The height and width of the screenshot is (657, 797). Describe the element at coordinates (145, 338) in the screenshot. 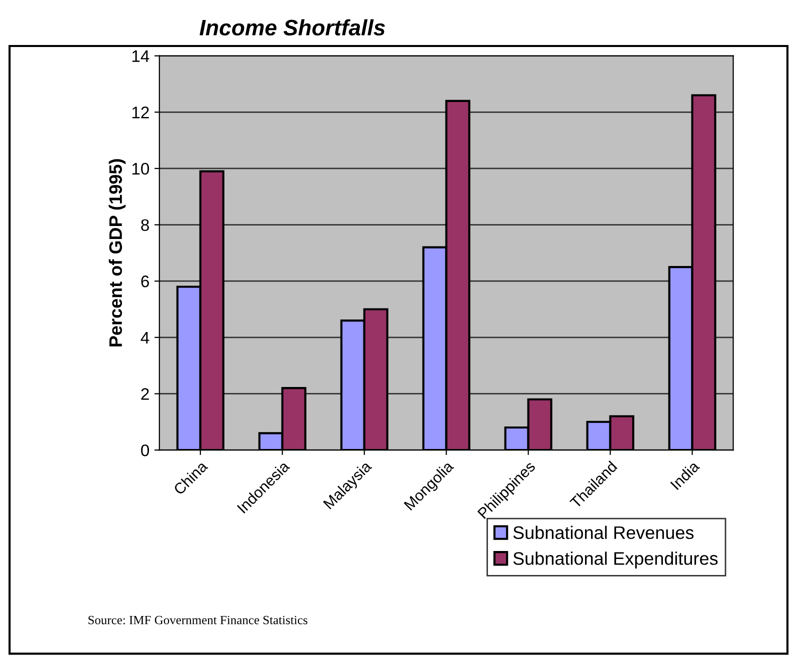

I see `y-tick-label: 4` at that location.